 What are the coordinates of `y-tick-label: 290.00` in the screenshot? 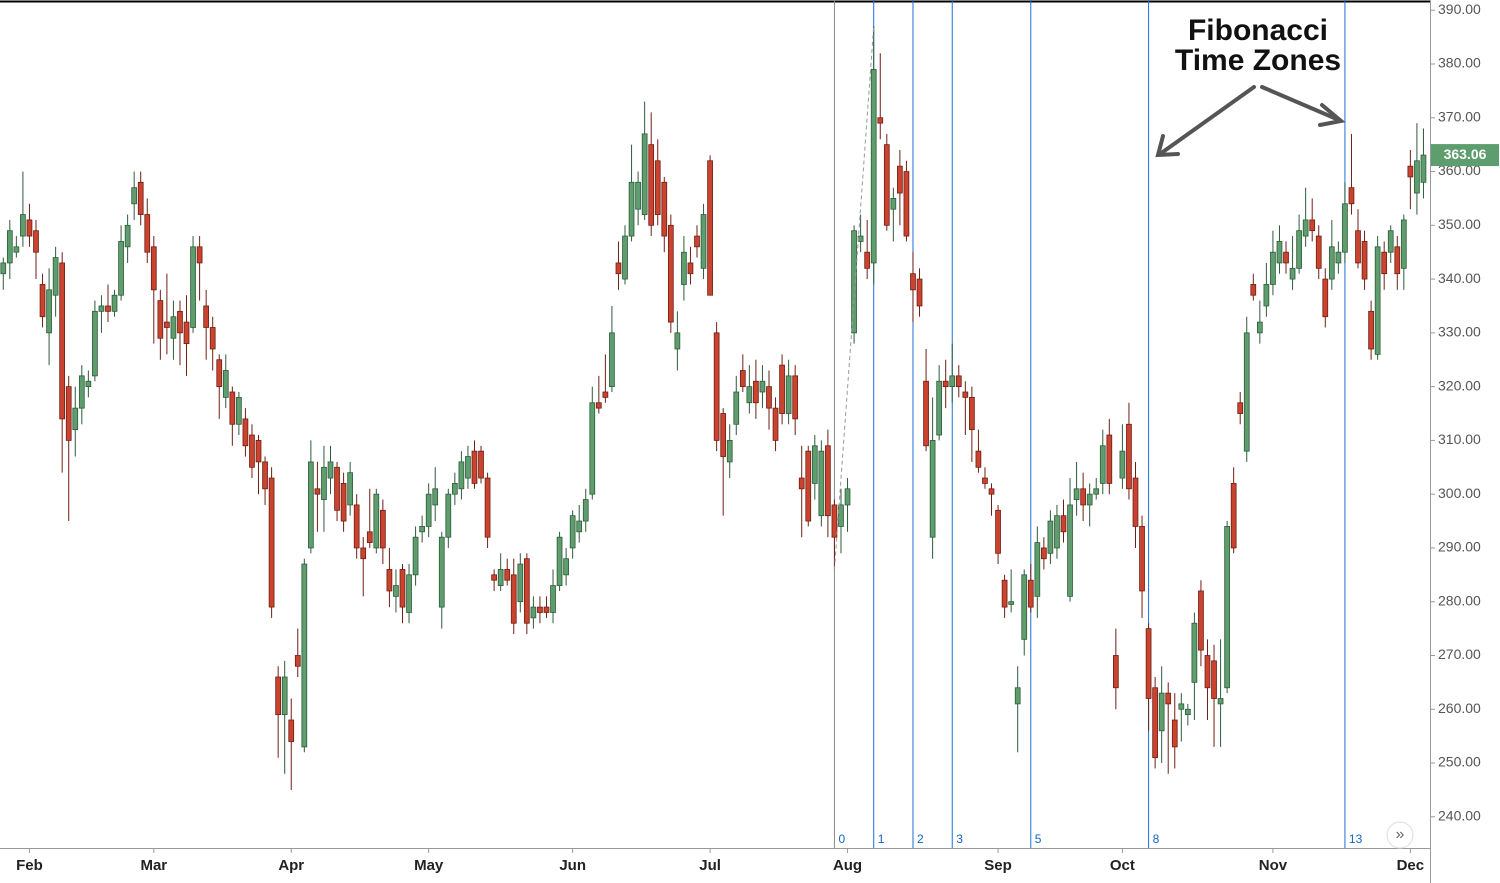 It's located at (1459, 547).